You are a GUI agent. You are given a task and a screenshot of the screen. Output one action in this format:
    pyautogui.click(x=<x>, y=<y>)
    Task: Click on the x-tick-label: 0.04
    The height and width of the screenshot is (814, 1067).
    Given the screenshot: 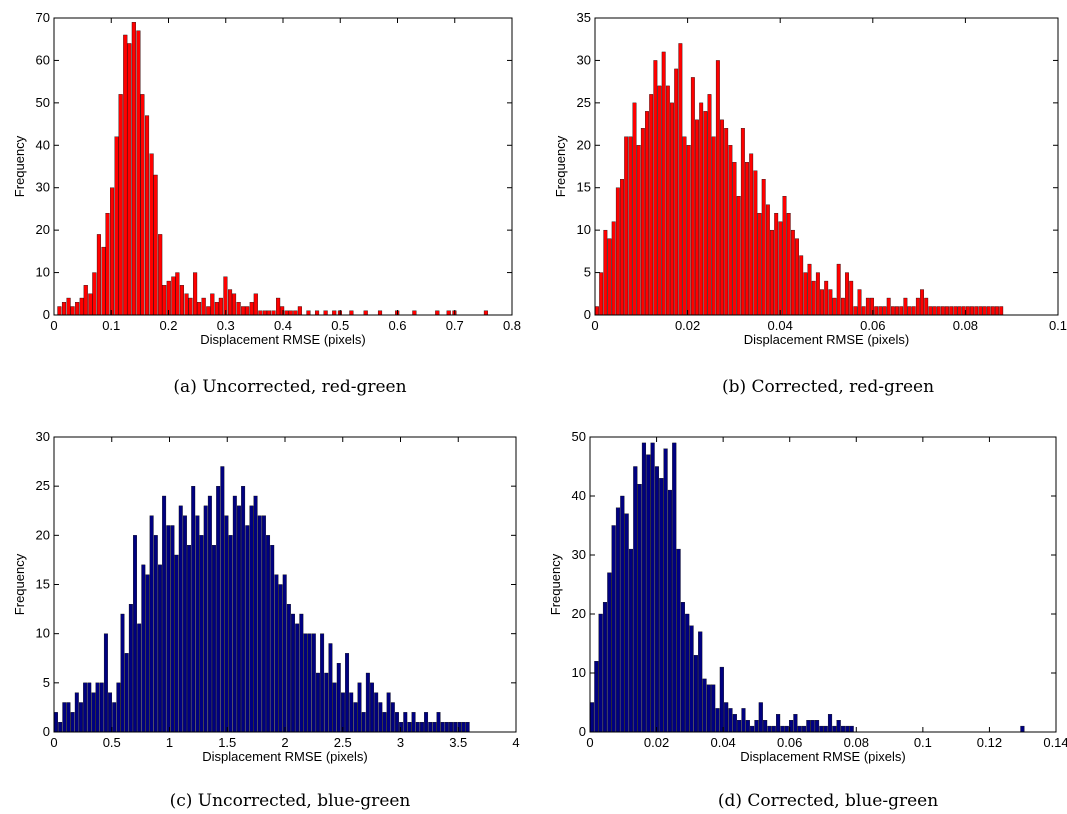 What is the action you would take?
    pyautogui.click(x=780, y=325)
    